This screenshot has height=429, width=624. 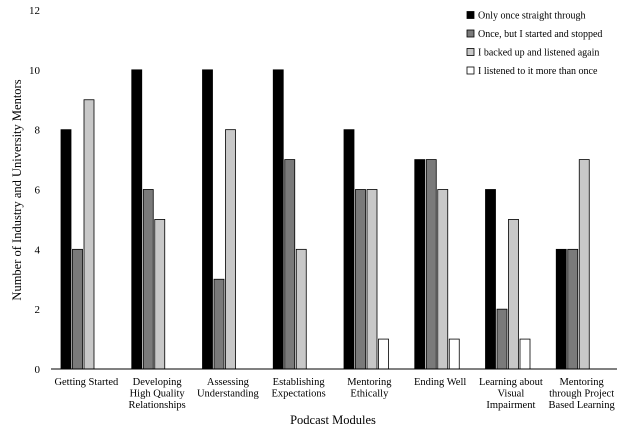 I want to click on category-label: Learning about Visual Impairment, so click(x=511, y=394).